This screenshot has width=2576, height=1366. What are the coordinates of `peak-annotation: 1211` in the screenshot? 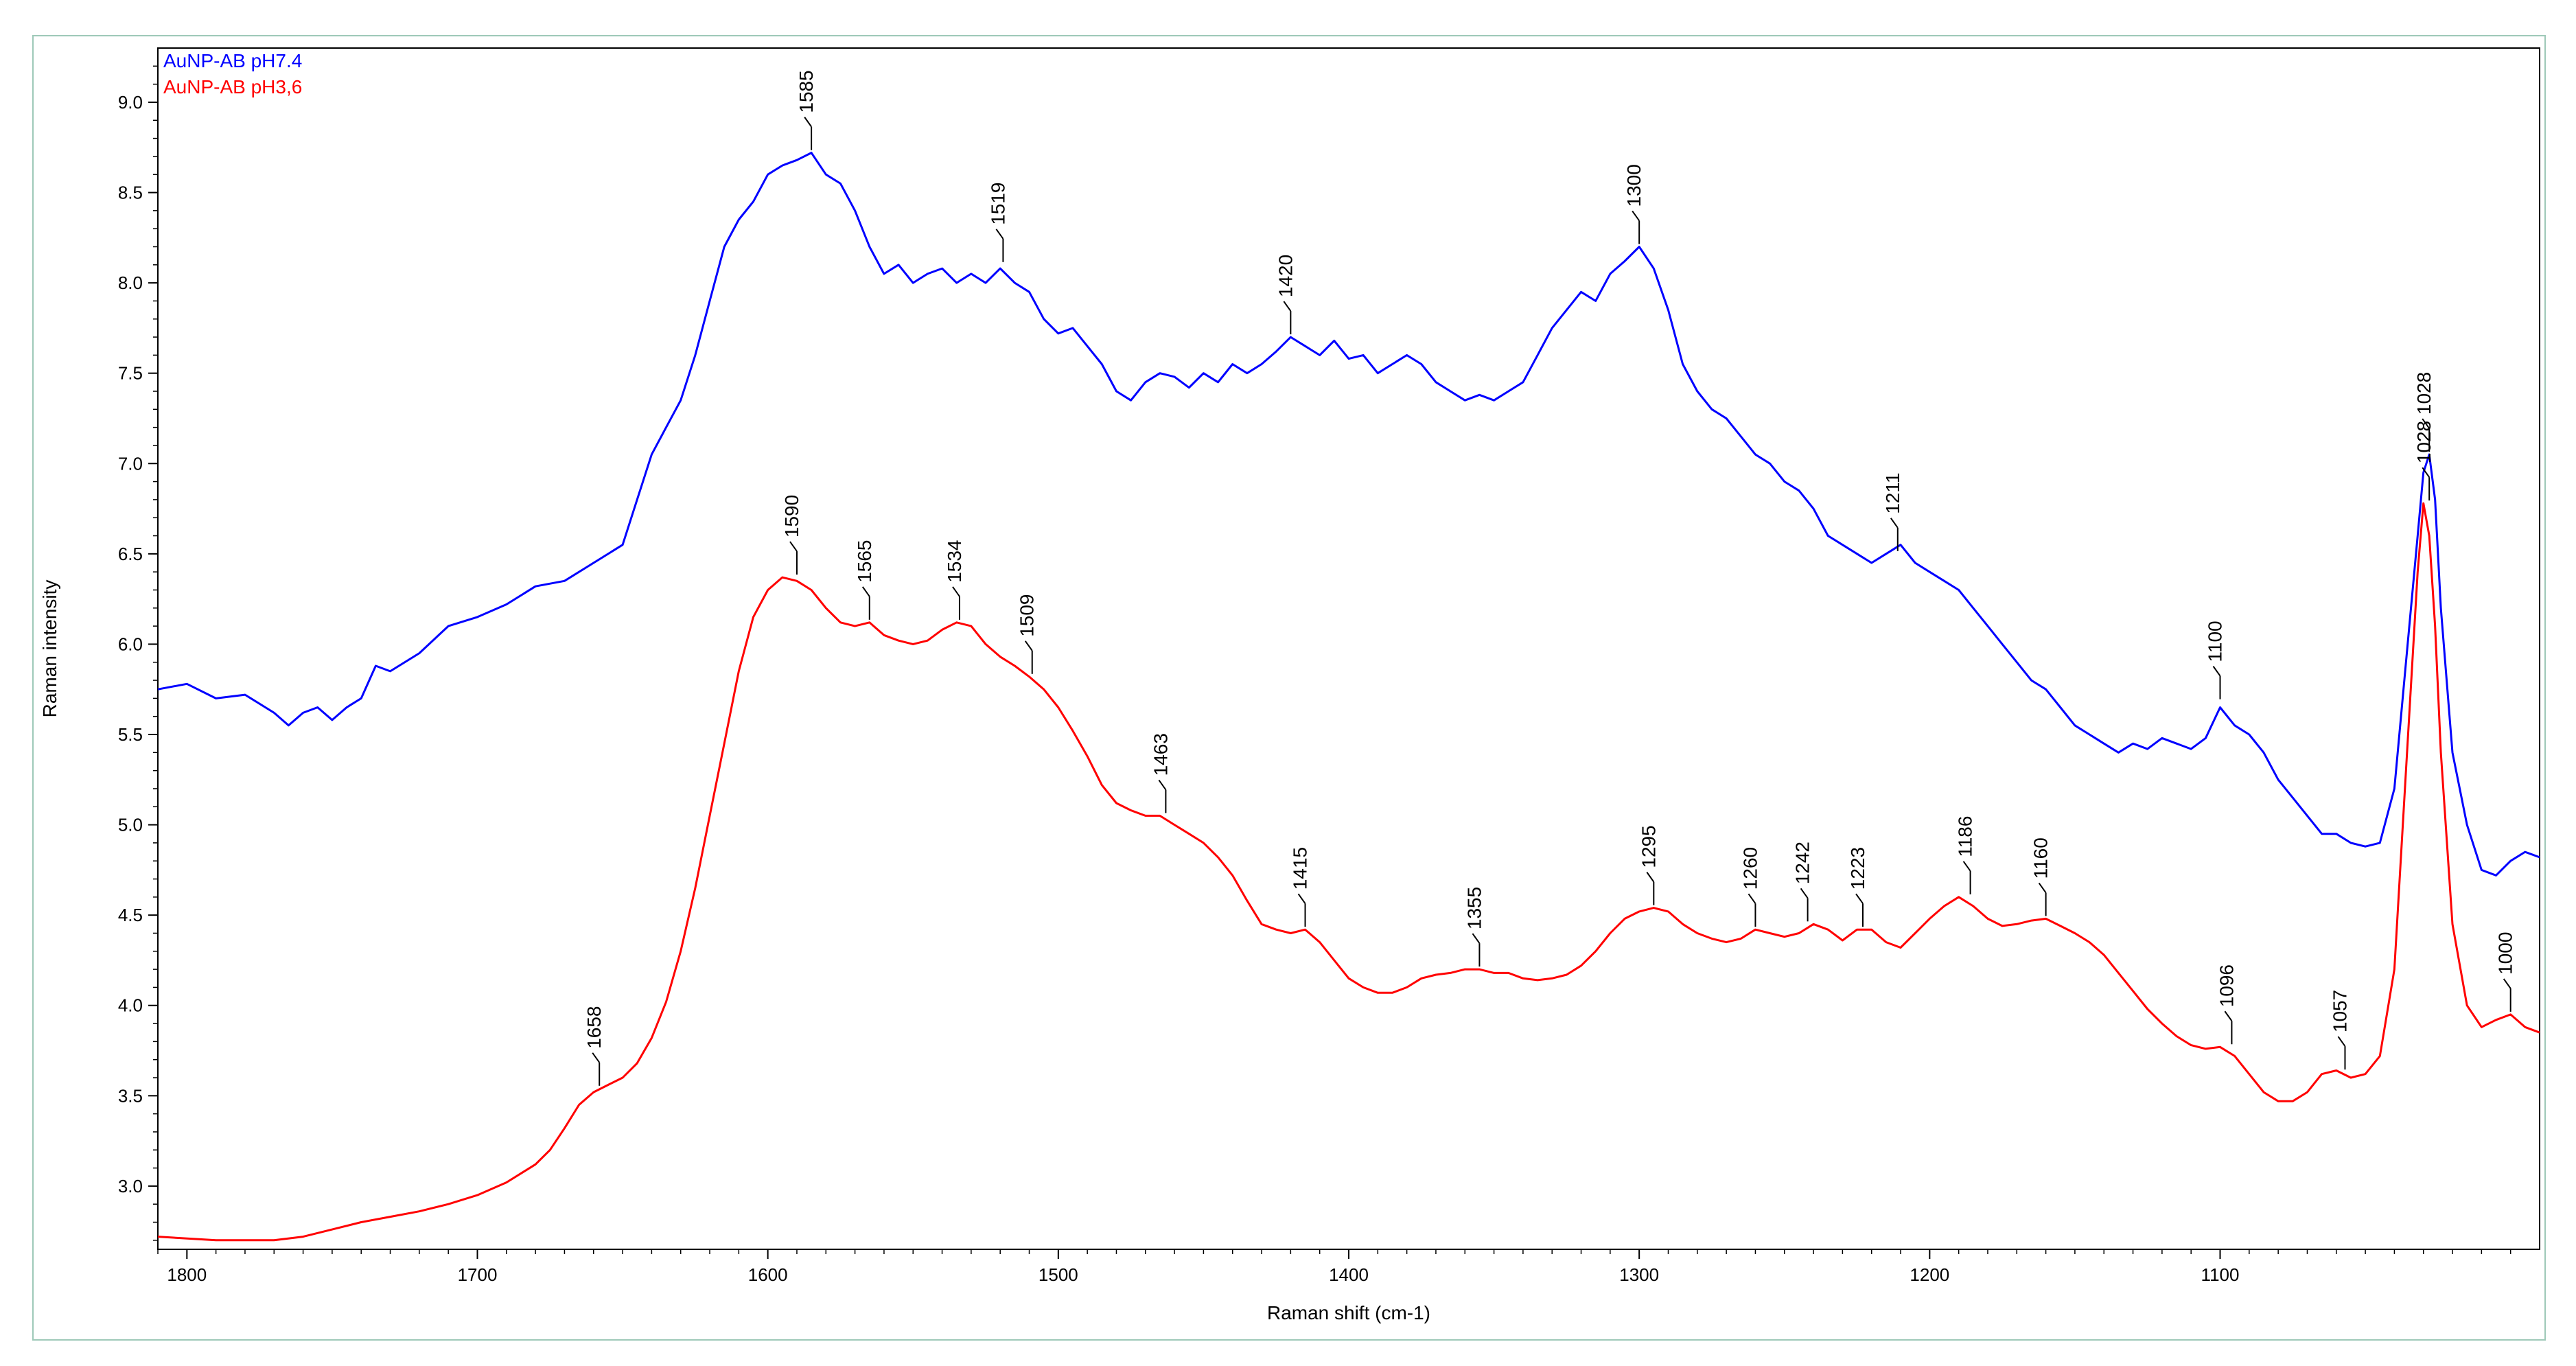 It's located at (1892, 512).